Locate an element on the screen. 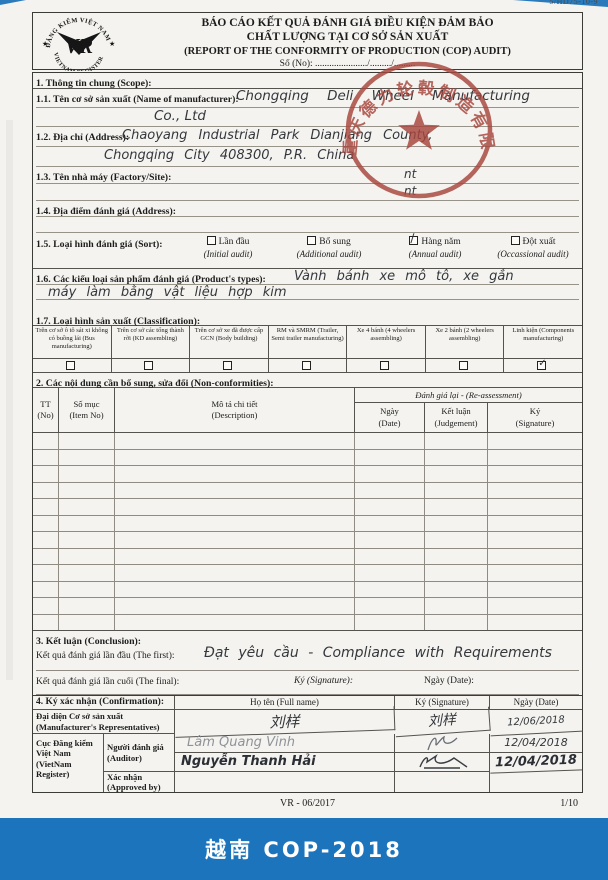 The width and height of the screenshot is (608, 880). stamp-ring is located at coordinates (419, 130).